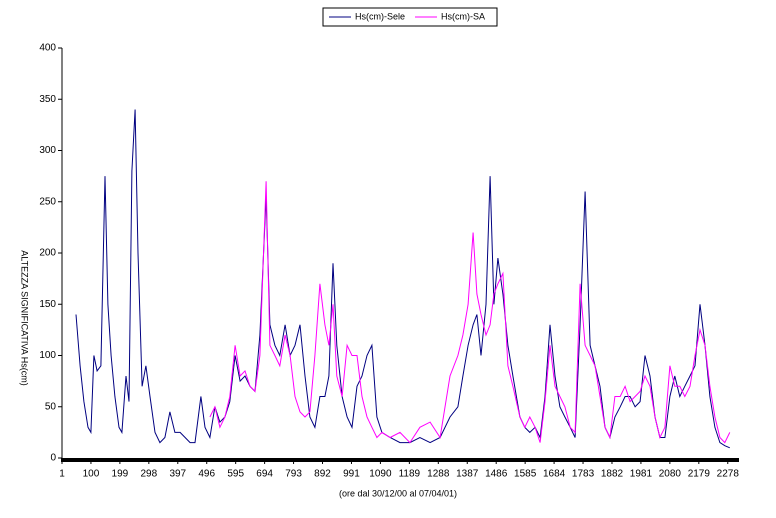 The height and width of the screenshot is (518, 776). Describe the element at coordinates (47, 150) in the screenshot. I see `y-tick-label: 300` at that location.